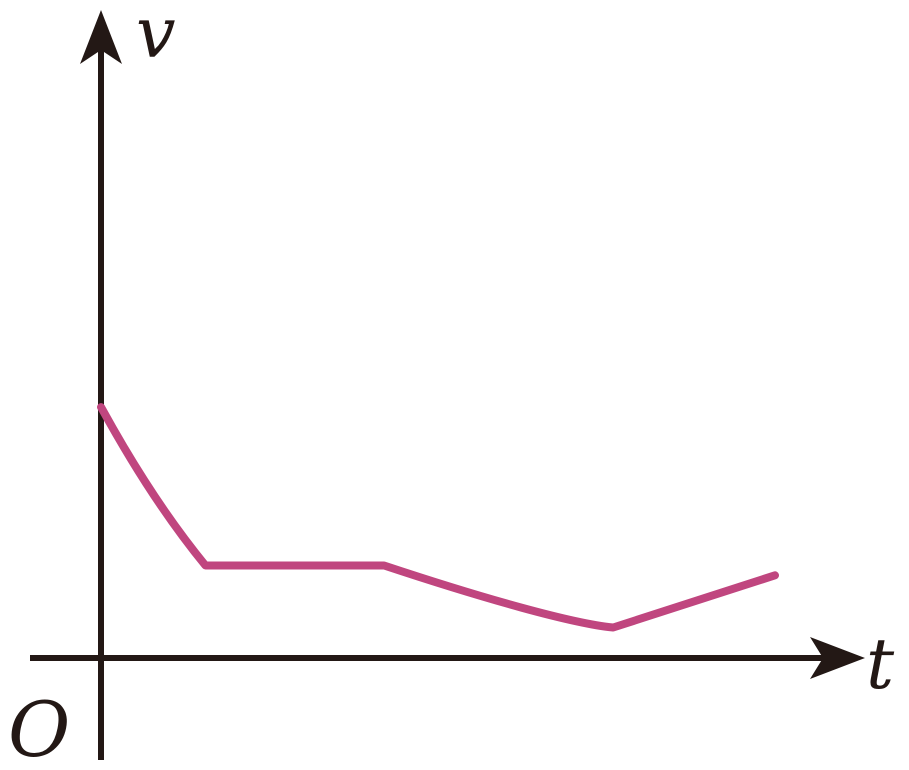  What do you see at coordinates (101, 37) in the screenshot?
I see `y-axis-arrow-icon` at bounding box center [101, 37].